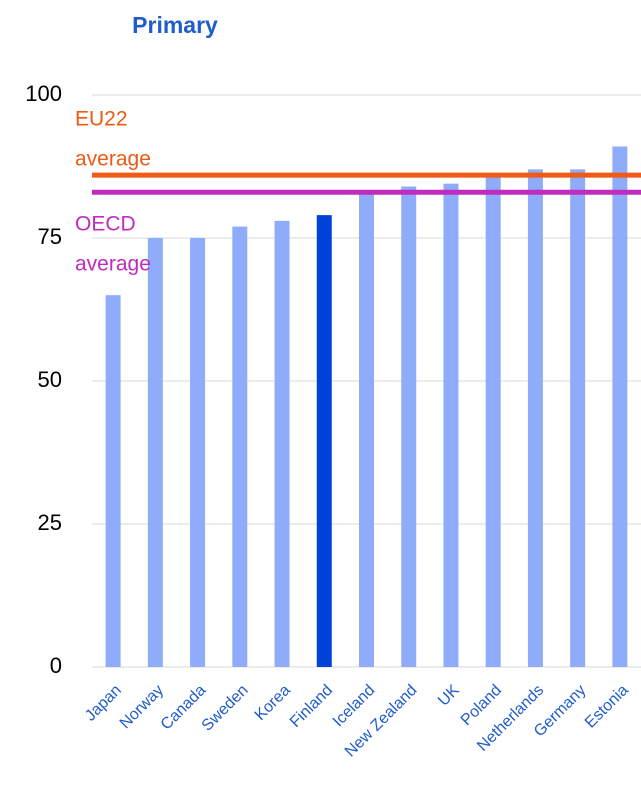 The width and height of the screenshot is (641, 804). Describe the element at coordinates (225, 708) in the screenshot. I see `x-tick-label: Sweden` at that location.